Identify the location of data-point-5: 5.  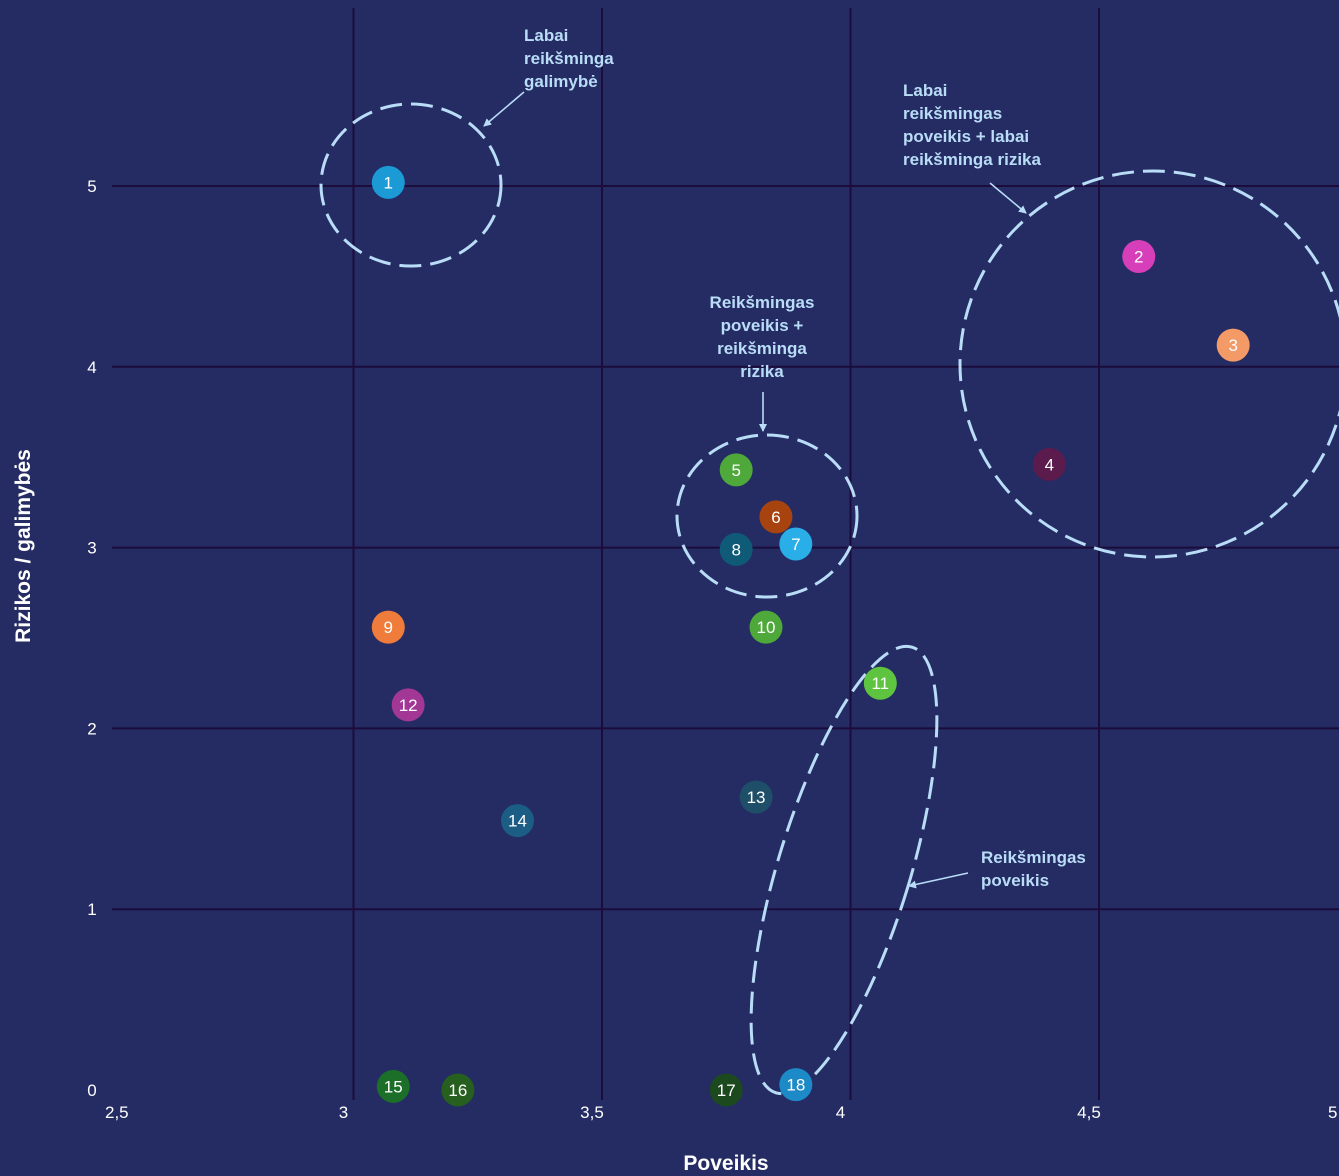
(736, 470).